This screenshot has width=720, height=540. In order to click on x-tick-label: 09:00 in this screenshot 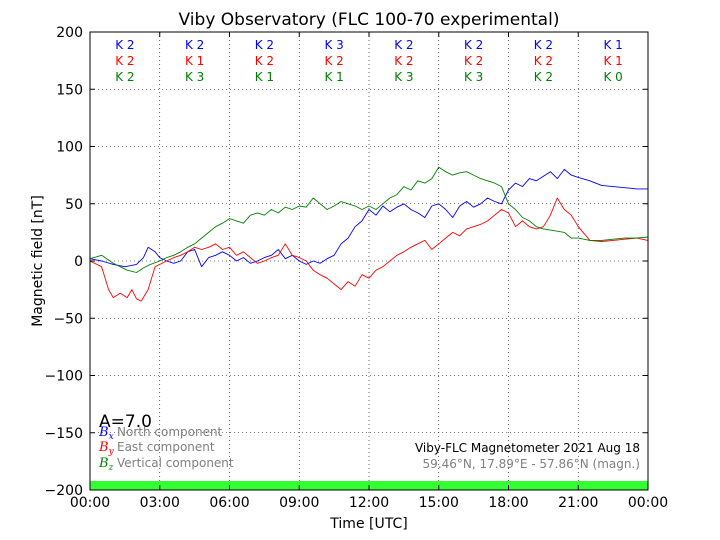, I will do `click(299, 503)`.